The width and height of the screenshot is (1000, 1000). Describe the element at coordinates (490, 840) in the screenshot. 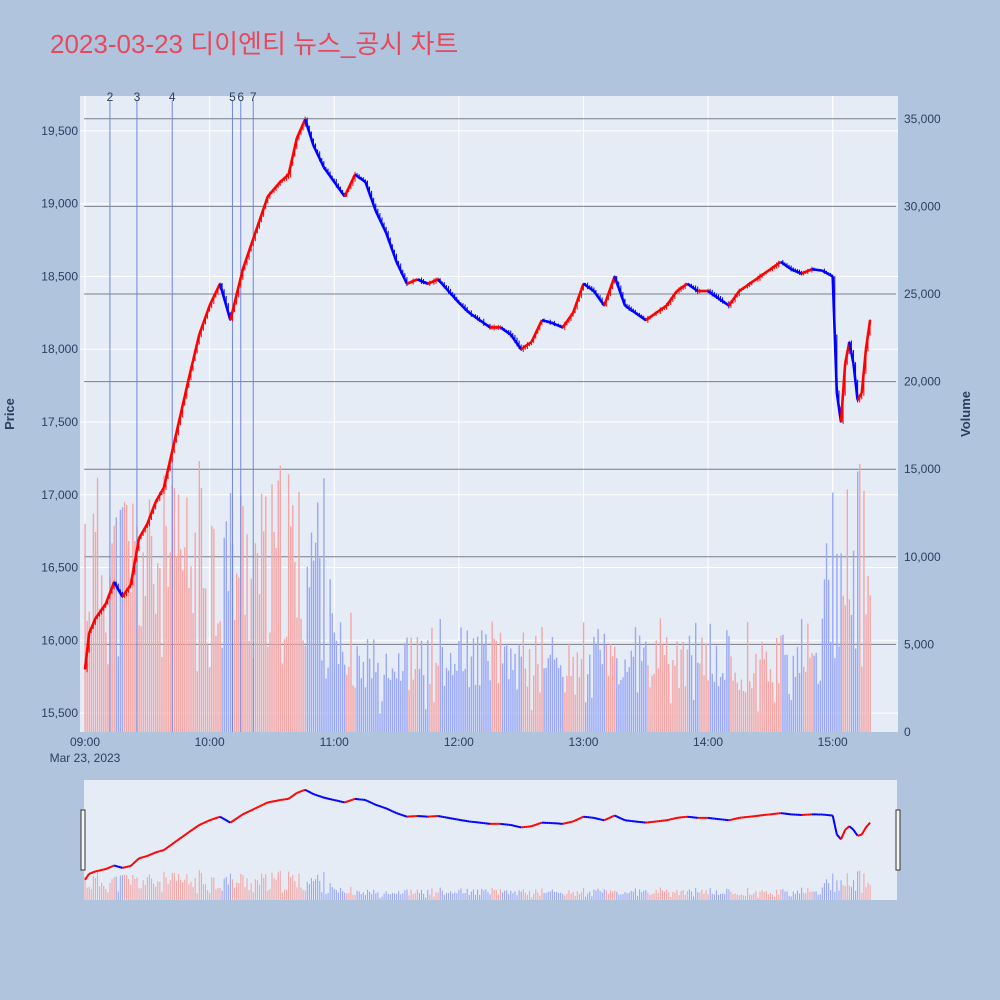

I see `range-slider` at that location.